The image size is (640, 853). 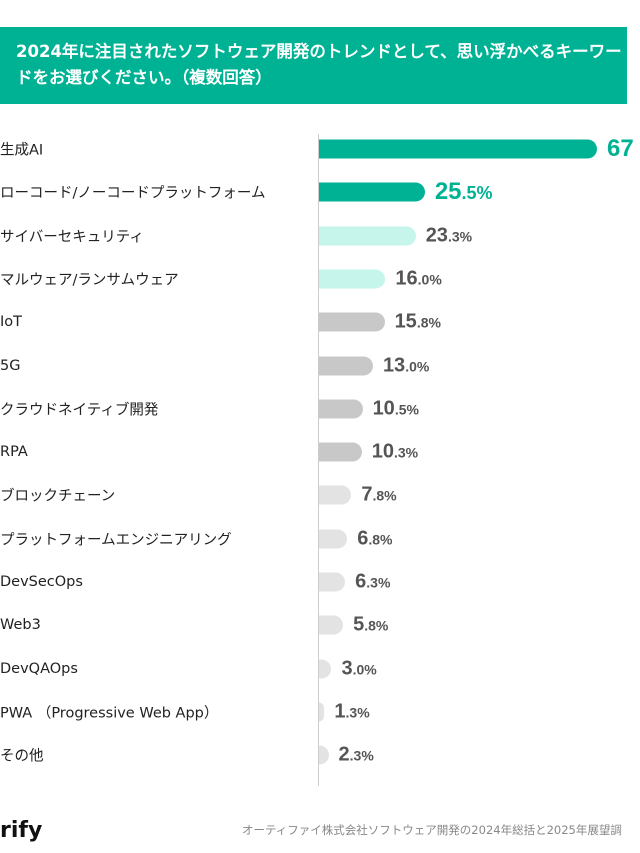 I want to click on value-label: 1.3%, so click(x=352, y=711).